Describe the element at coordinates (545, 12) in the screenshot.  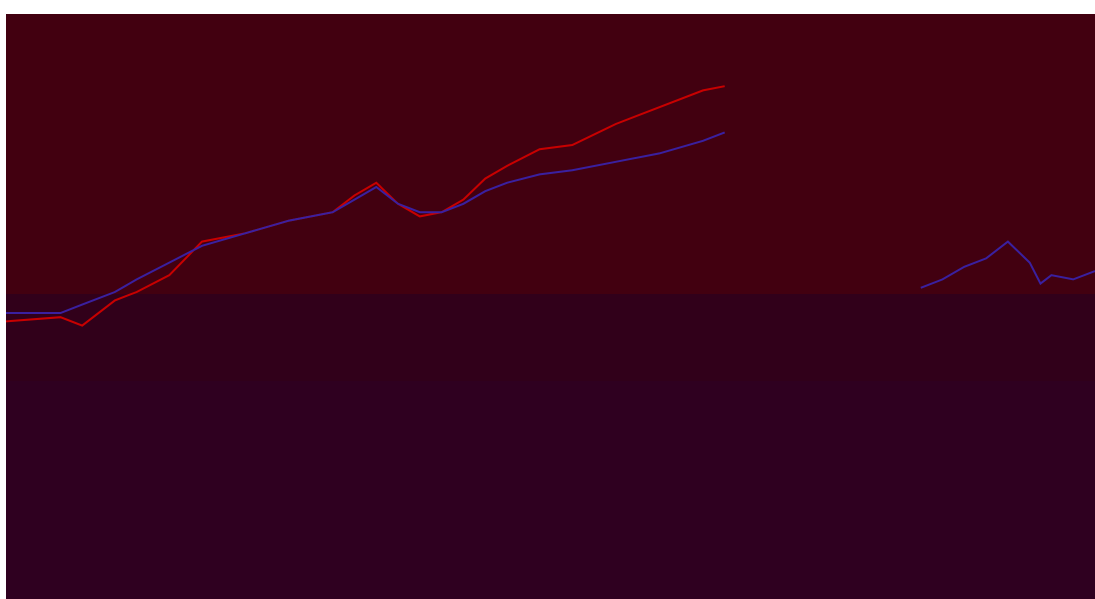
I see `chart-title` at that location.